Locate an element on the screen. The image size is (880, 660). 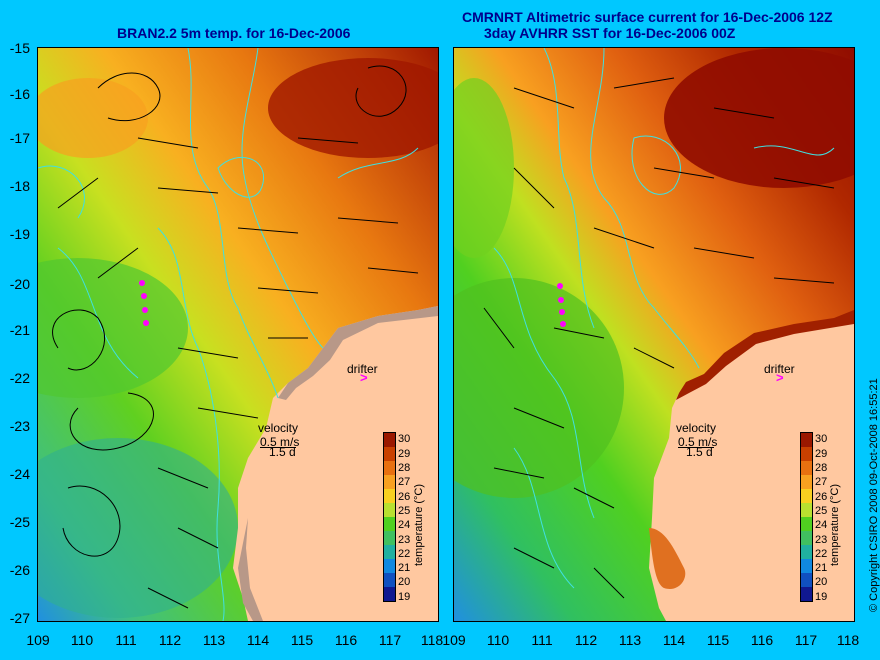
left-colorbar is located at coordinates (389, 517).